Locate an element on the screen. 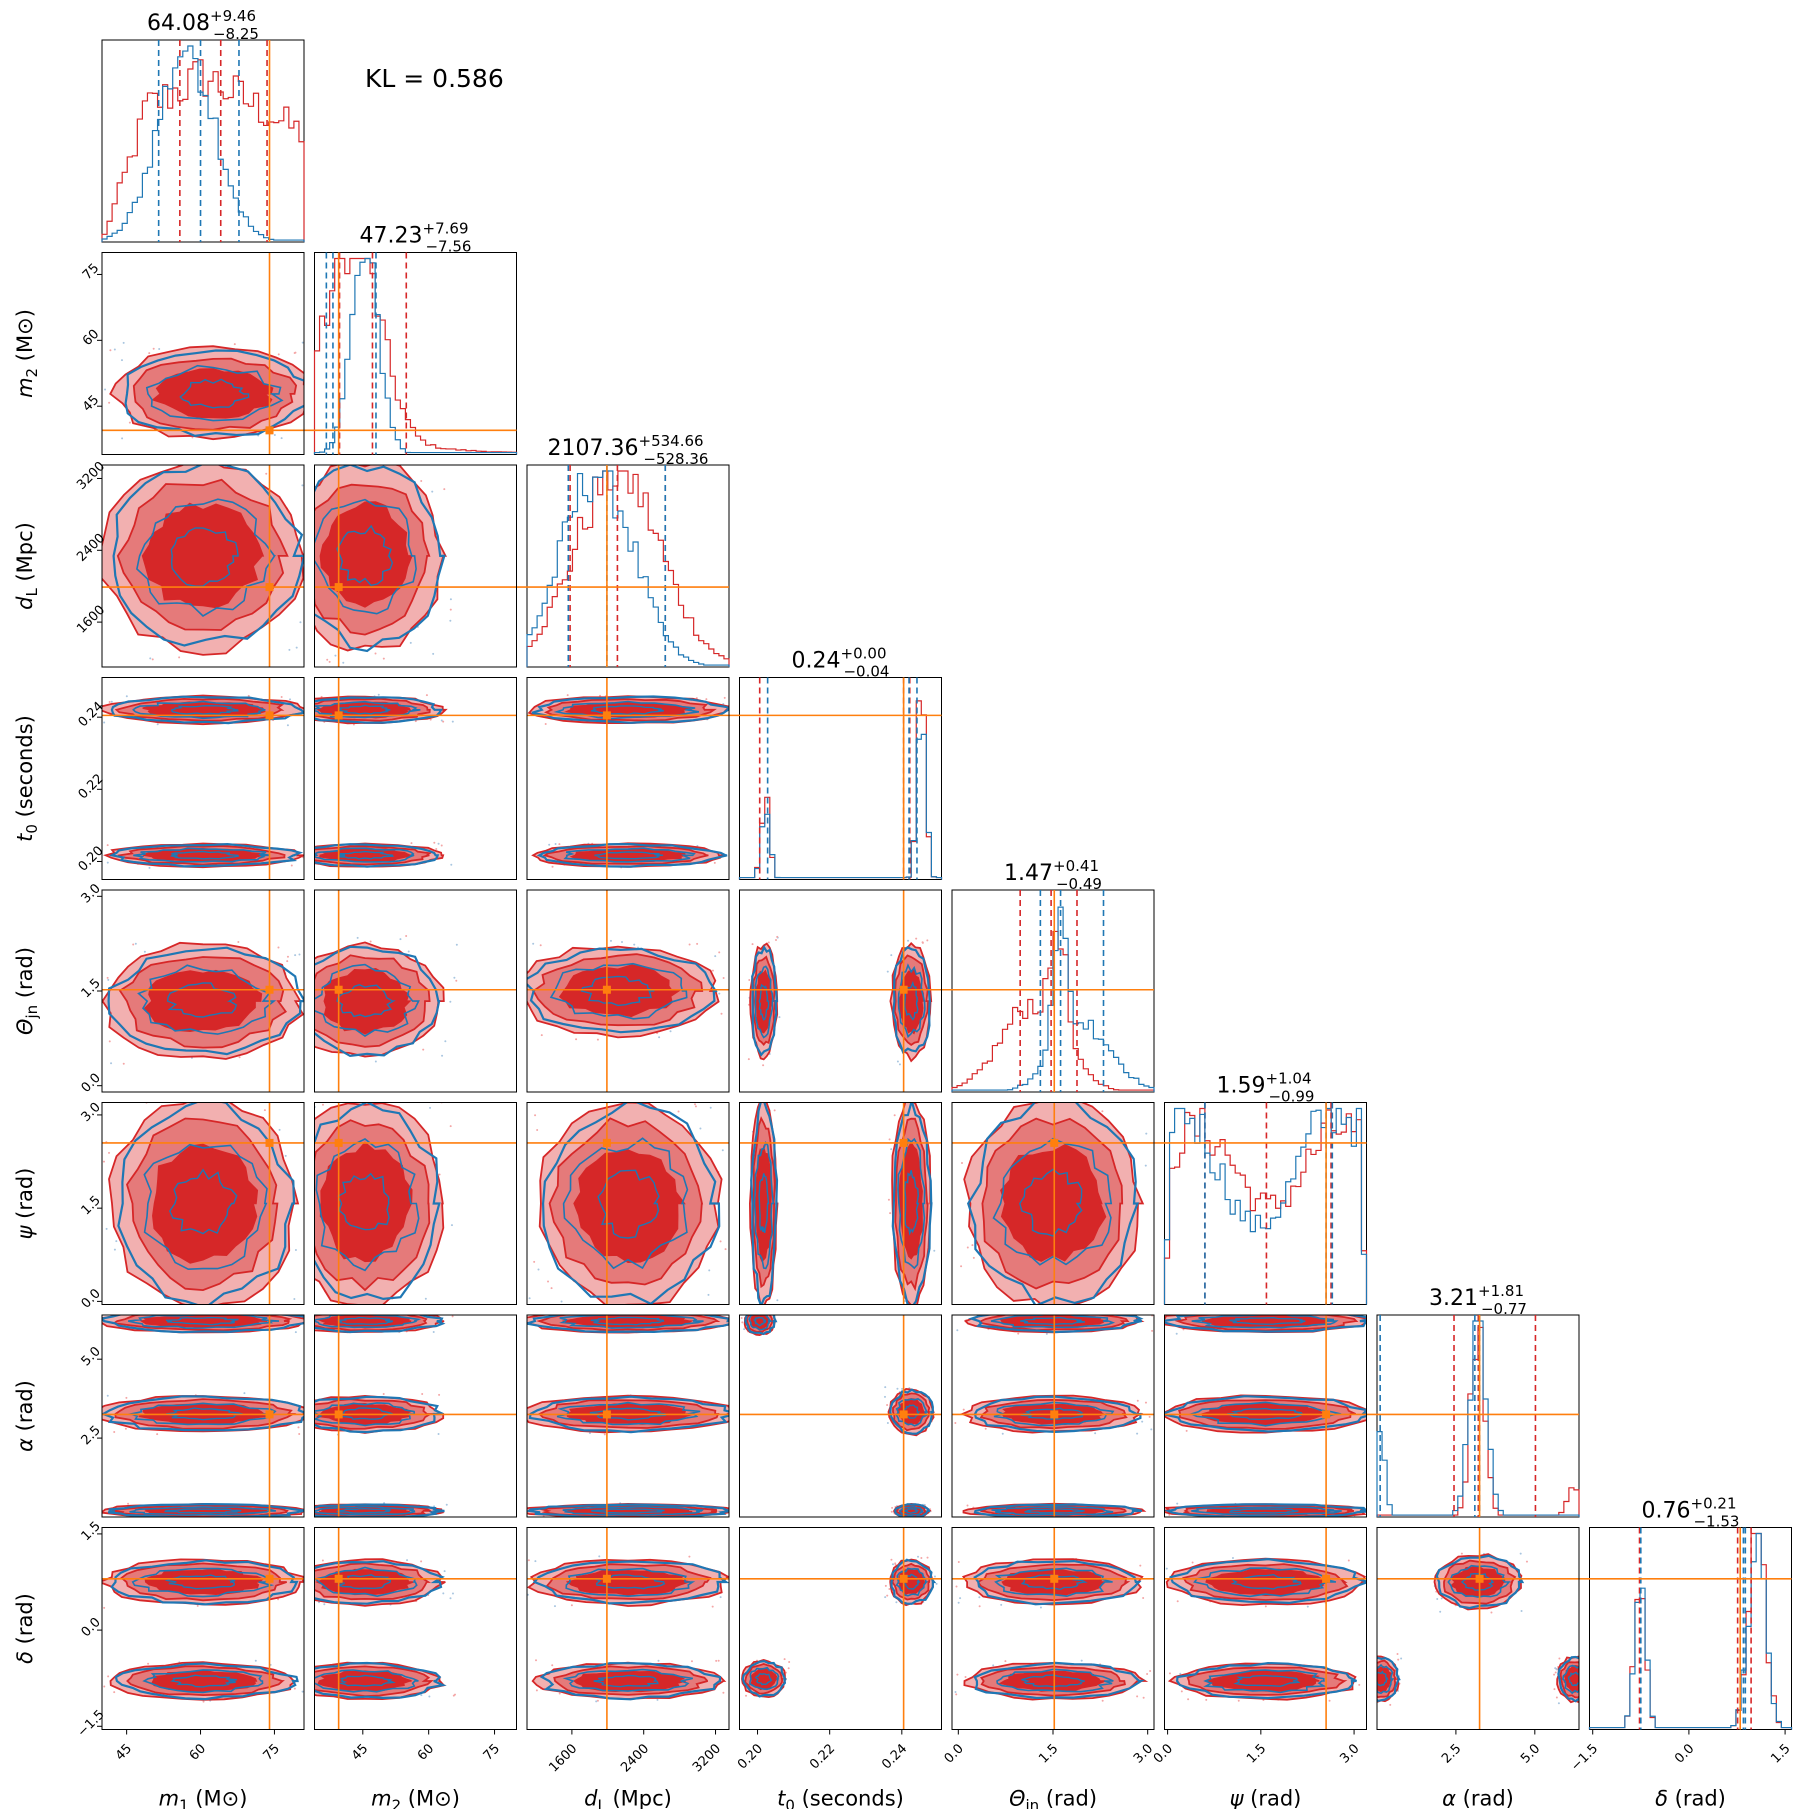 Image resolution: width=1809 pixels, height=1809 pixels. y-tick-label: 1.5 is located at coordinates (91, 1531).